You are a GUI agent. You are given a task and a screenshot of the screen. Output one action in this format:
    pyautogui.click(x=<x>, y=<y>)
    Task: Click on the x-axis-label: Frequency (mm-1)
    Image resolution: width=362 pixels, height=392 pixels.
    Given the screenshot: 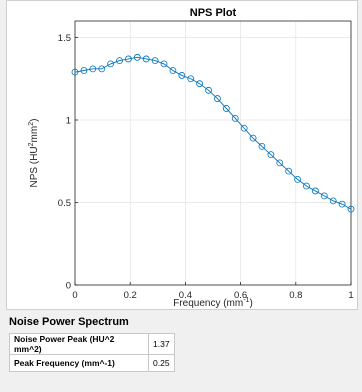 What is the action you would take?
    pyautogui.click(x=213, y=303)
    